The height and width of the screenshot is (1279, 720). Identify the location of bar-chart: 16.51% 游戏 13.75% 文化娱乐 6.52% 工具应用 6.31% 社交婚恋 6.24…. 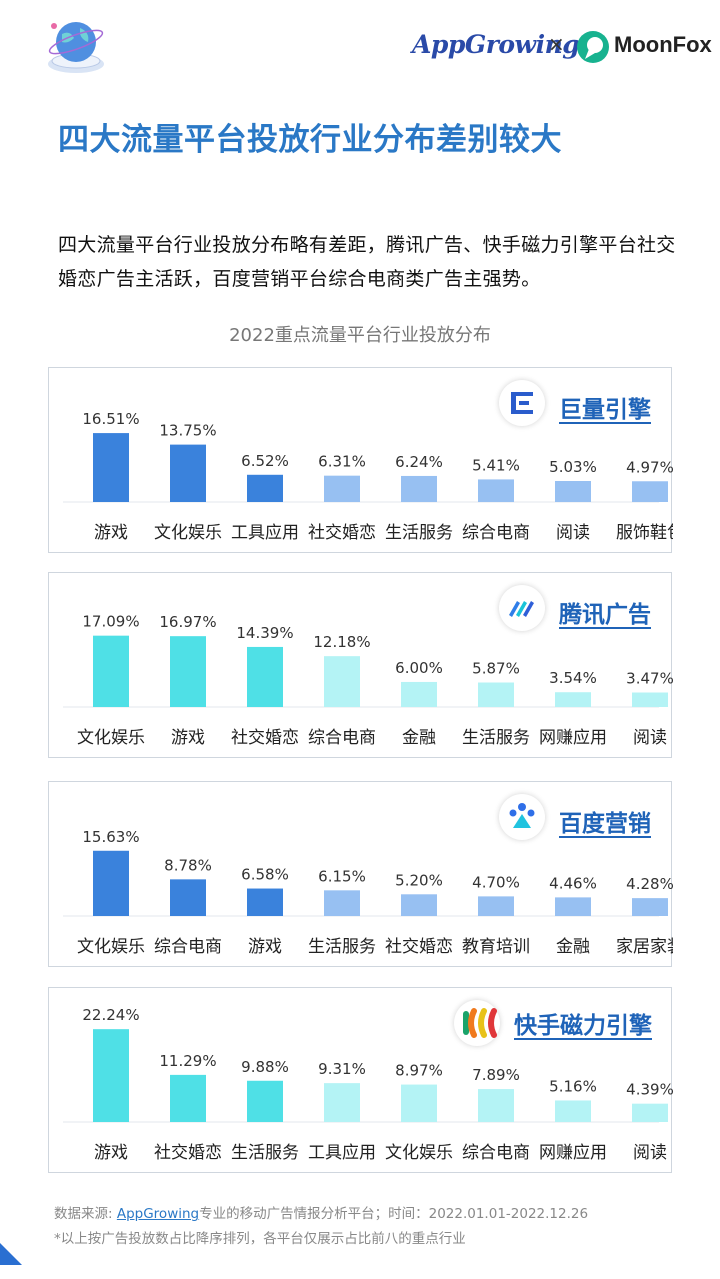
(368, 476).